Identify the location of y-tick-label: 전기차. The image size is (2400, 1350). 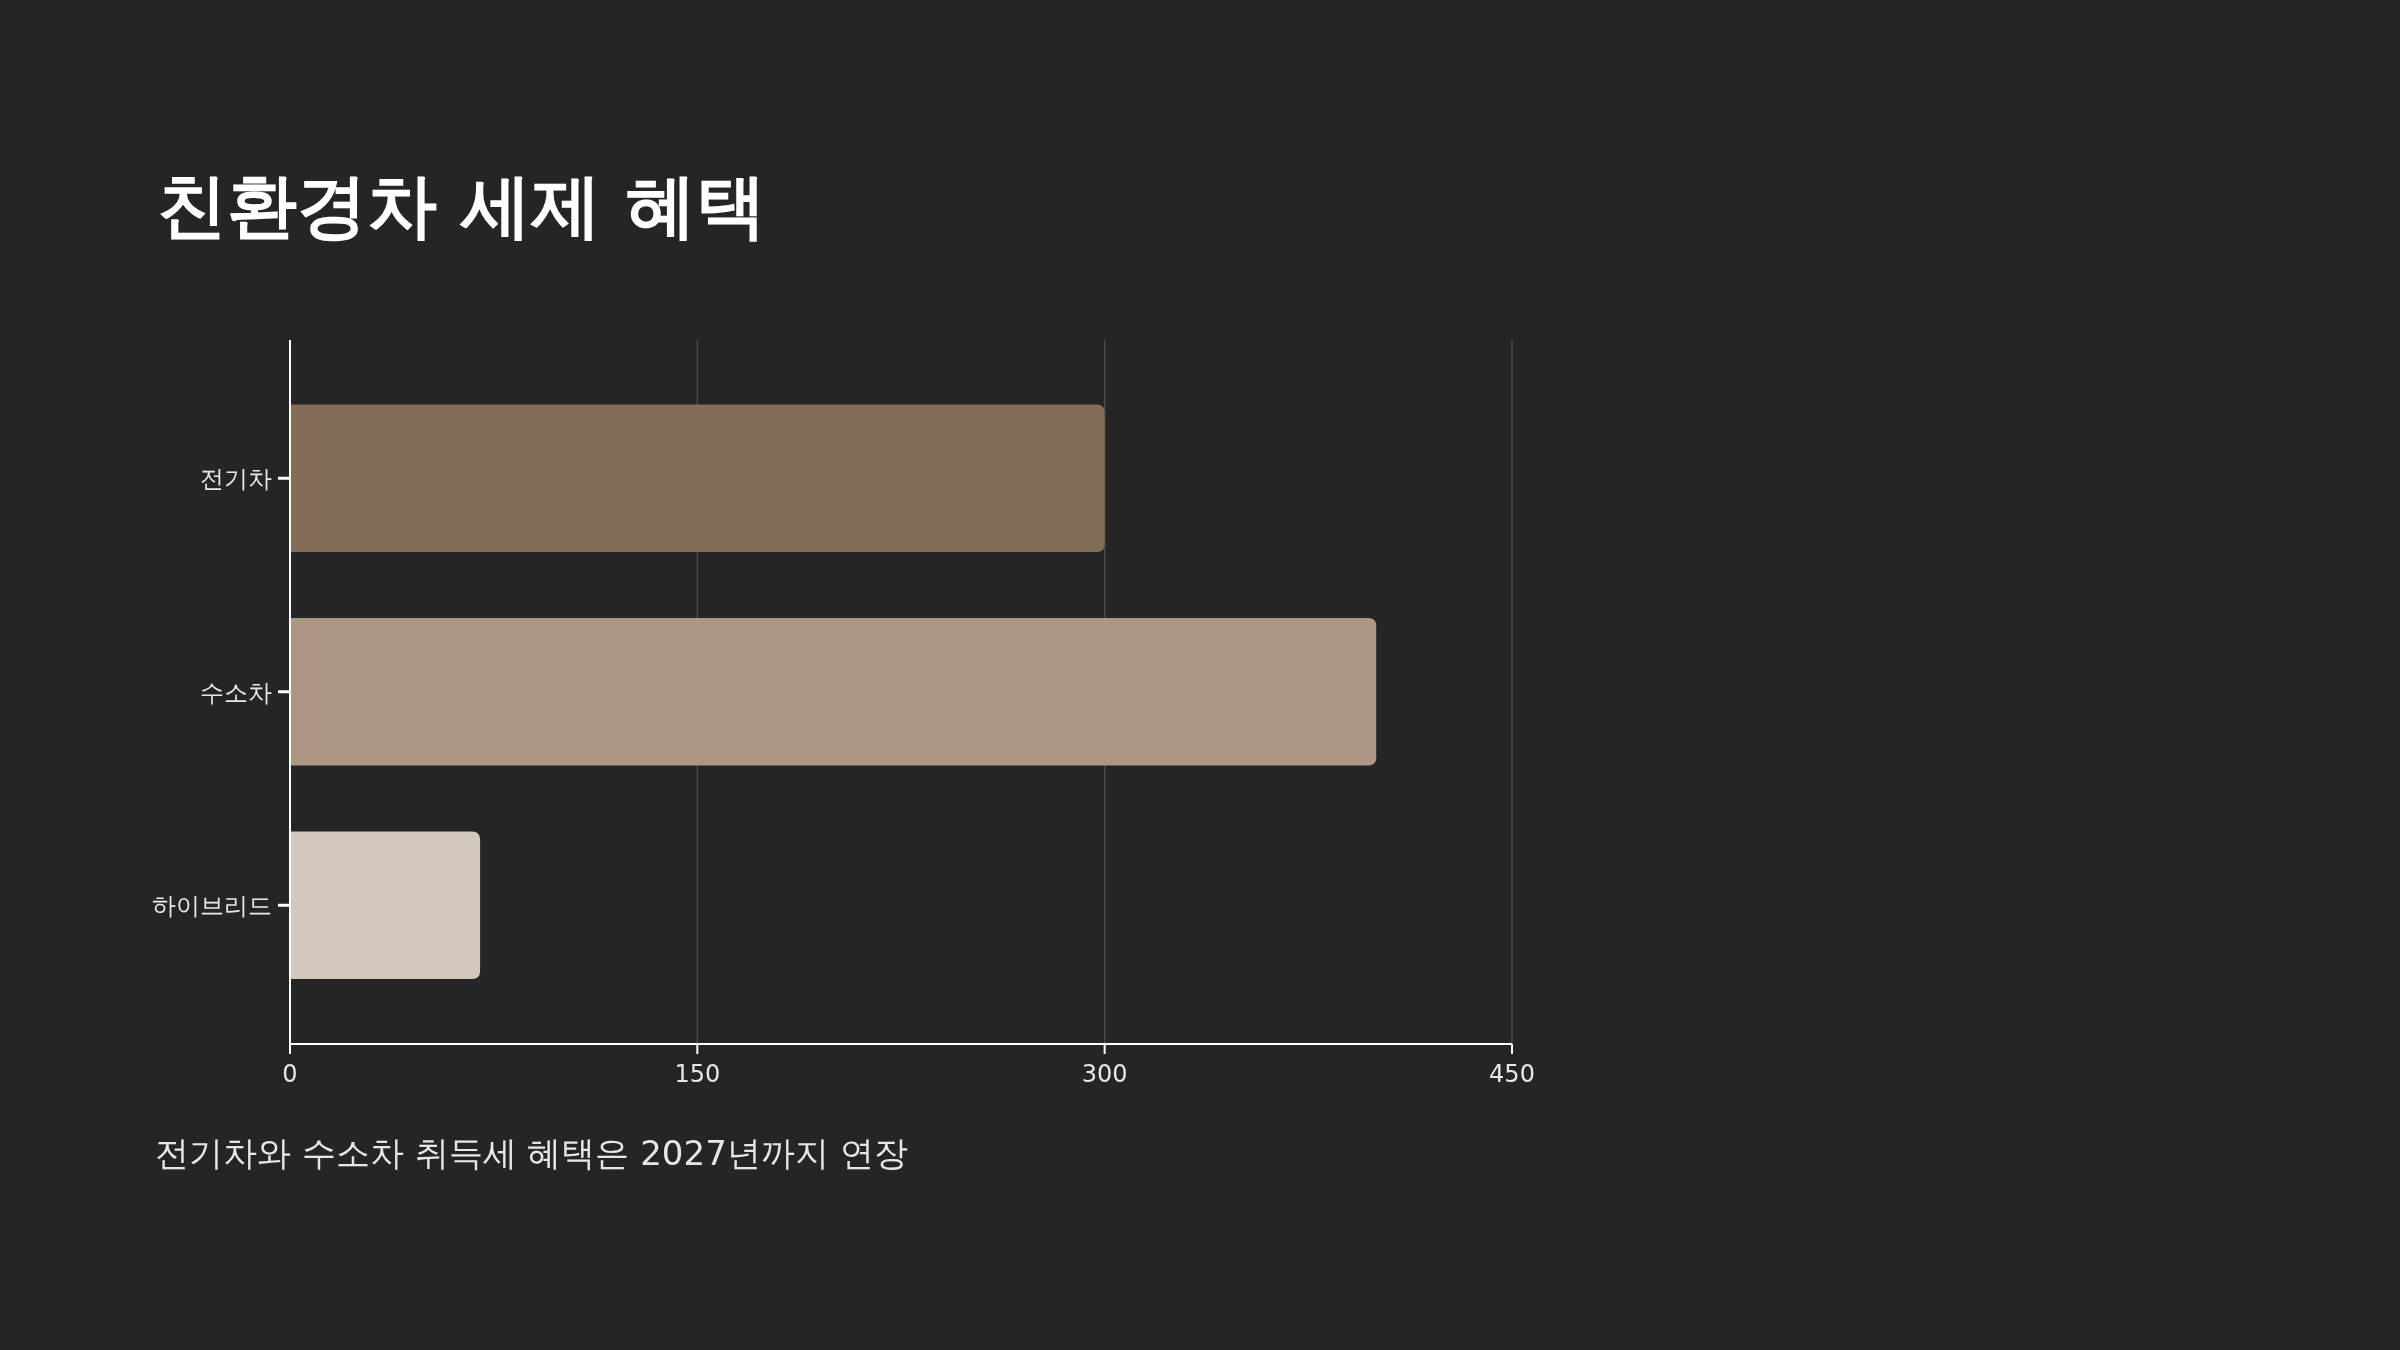
(236, 479).